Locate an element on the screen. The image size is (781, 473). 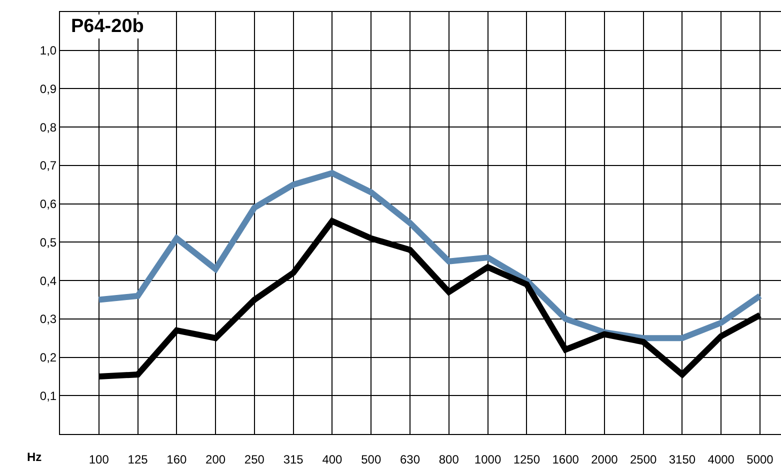
x-tick-label: 4000 is located at coordinates (721, 459).